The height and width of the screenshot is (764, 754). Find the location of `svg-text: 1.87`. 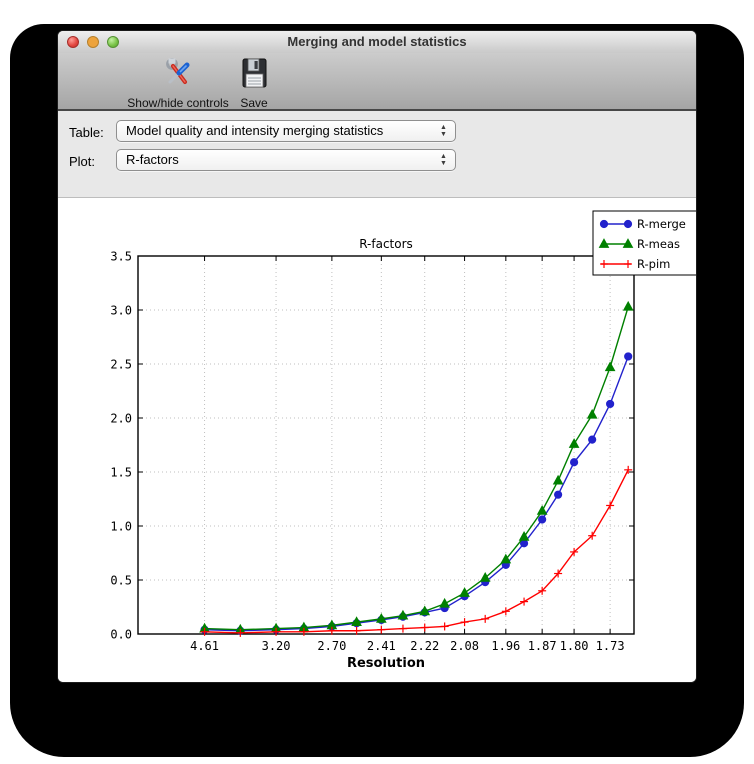

svg-text: 1.87 is located at coordinates (542, 646).